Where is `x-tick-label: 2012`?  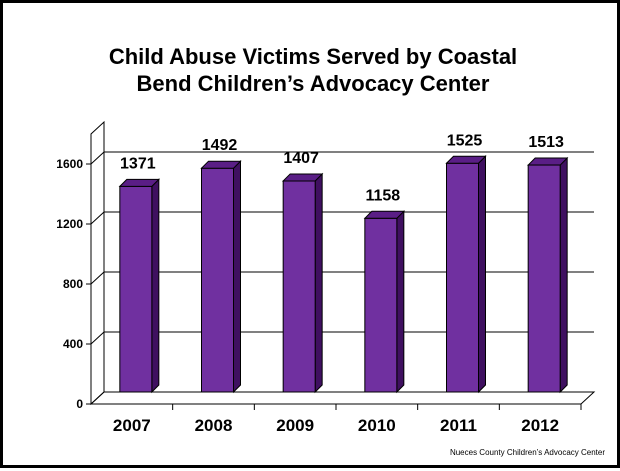
x-tick-label: 2012 is located at coordinates (540, 425).